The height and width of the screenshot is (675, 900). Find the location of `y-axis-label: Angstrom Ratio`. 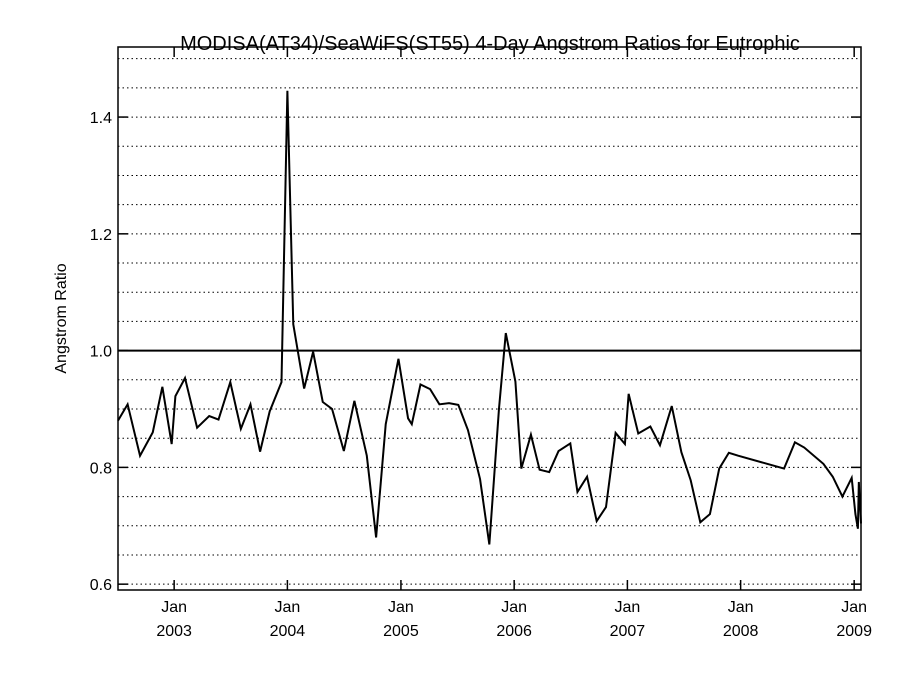

y-axis-label: Angstrom Ratio is located at coordinates (61, 318).